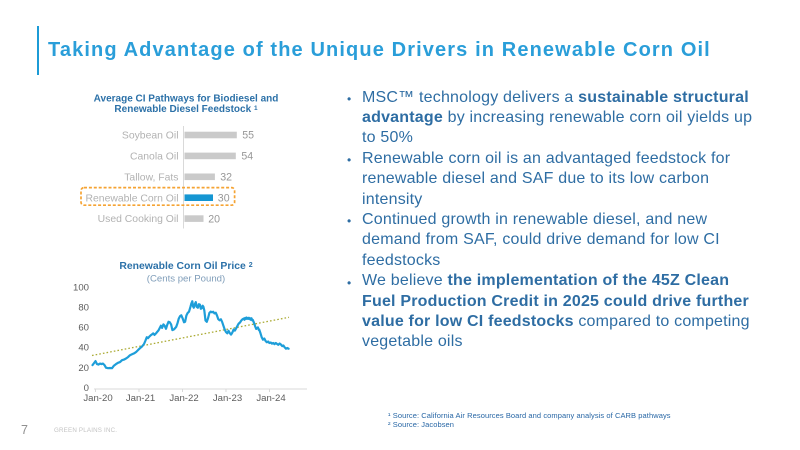  What do you see at coordinates (247, 157) in the screenshot?
I see `svg-text: 54` at bounding box center [247, 157].